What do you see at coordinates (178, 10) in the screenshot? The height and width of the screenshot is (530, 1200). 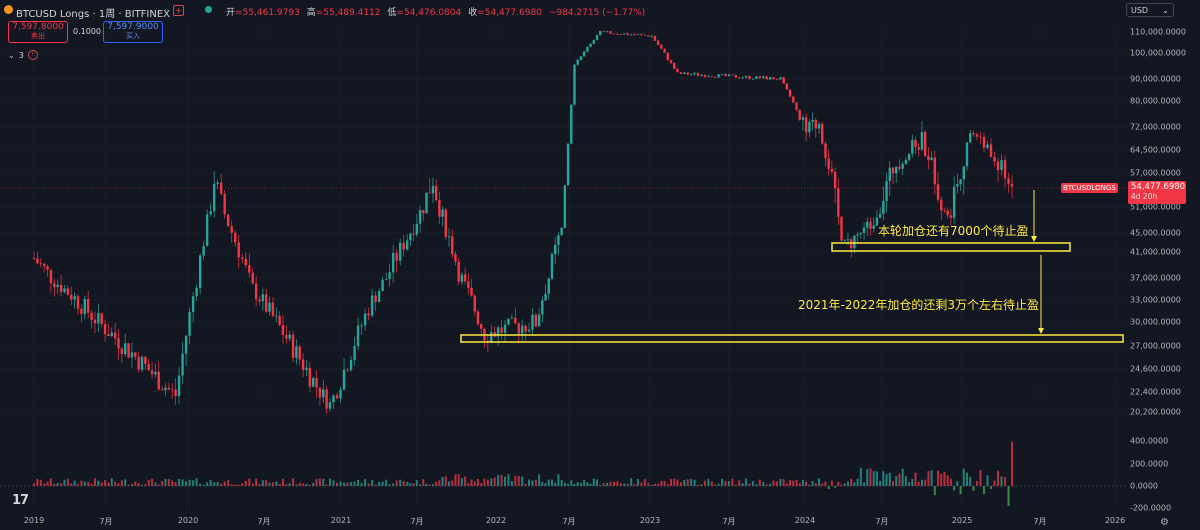 I see `add-symbol-icon: +` at bounding box center [178, 10].